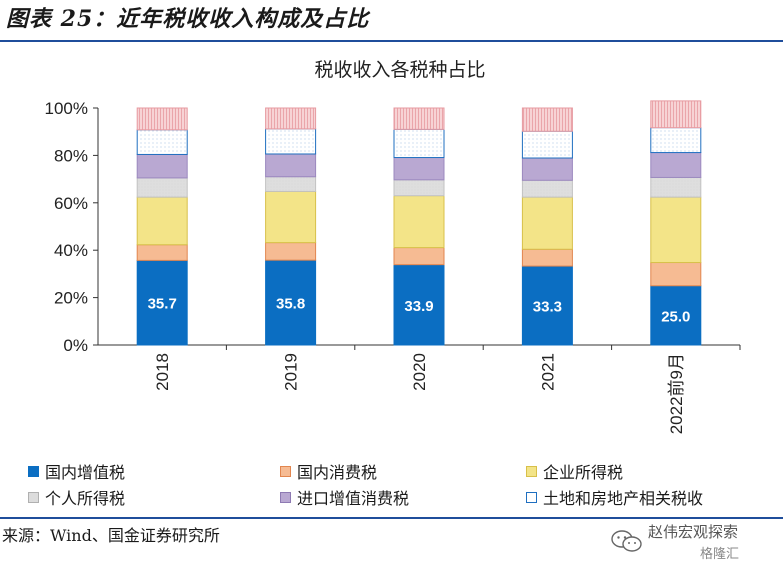 The image size is (783, 566). Describe the element at coordinates (33, 497) in the screenshot. I see `legend-swatch-personal-income-tax` at that location.